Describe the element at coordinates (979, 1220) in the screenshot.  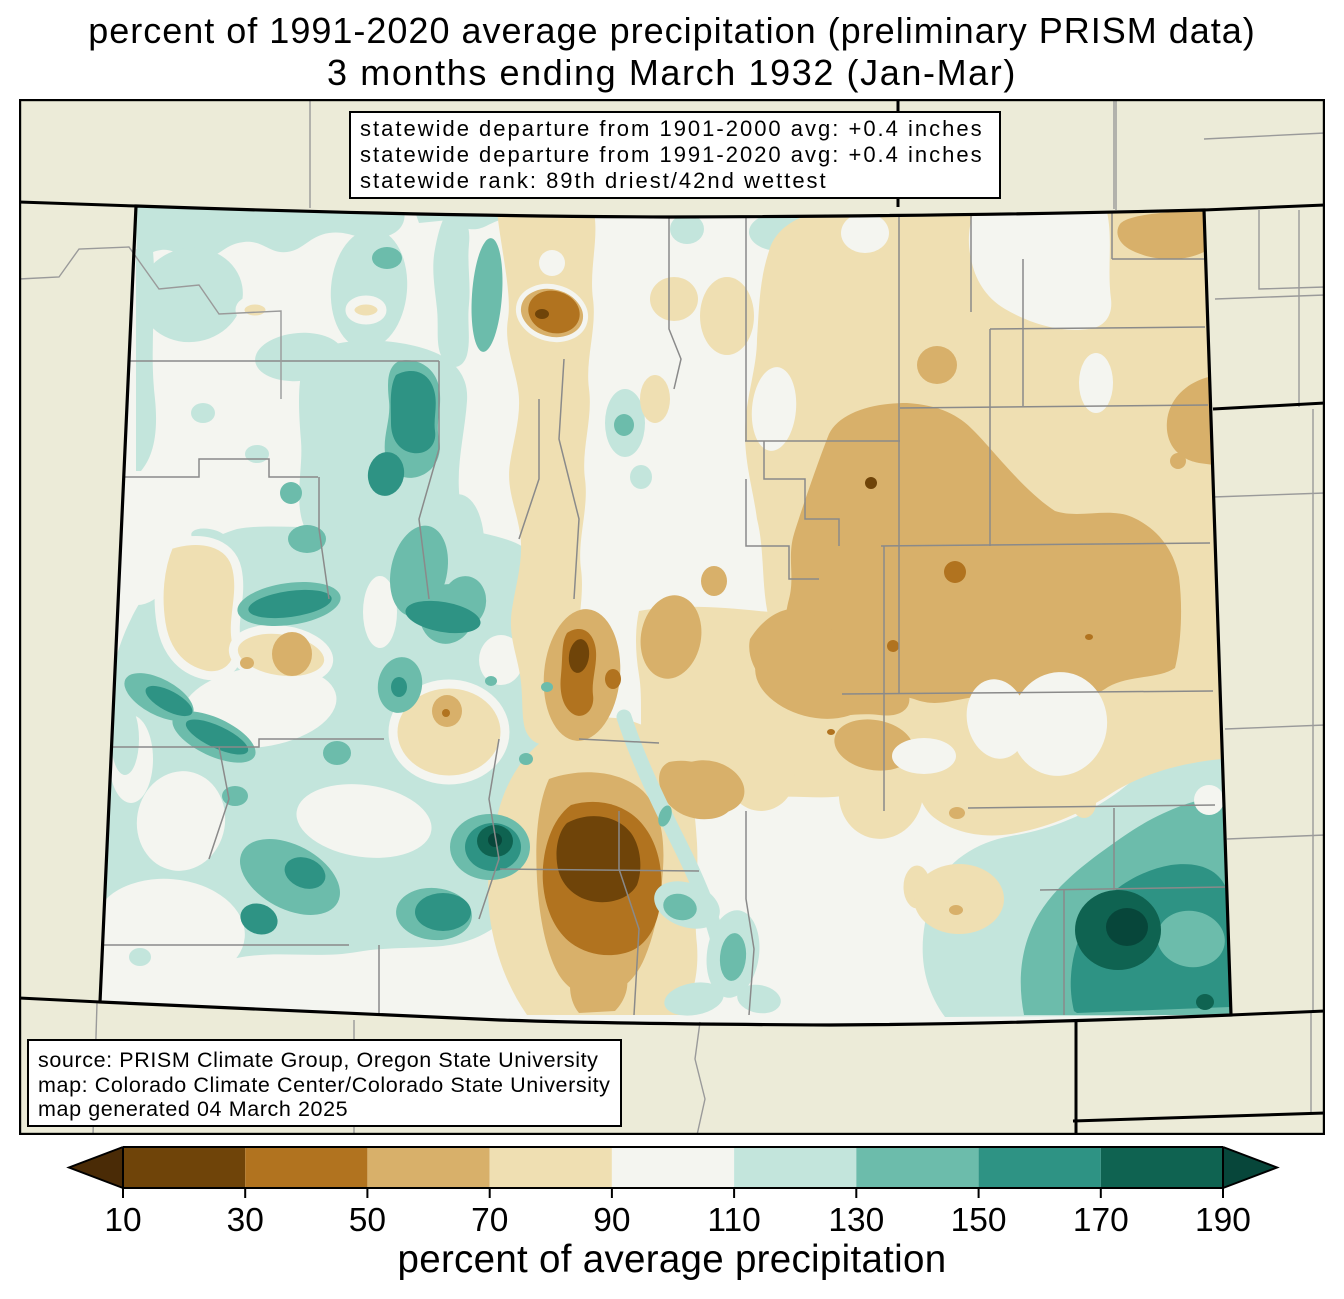
I see `svg-text: 150` at that location.